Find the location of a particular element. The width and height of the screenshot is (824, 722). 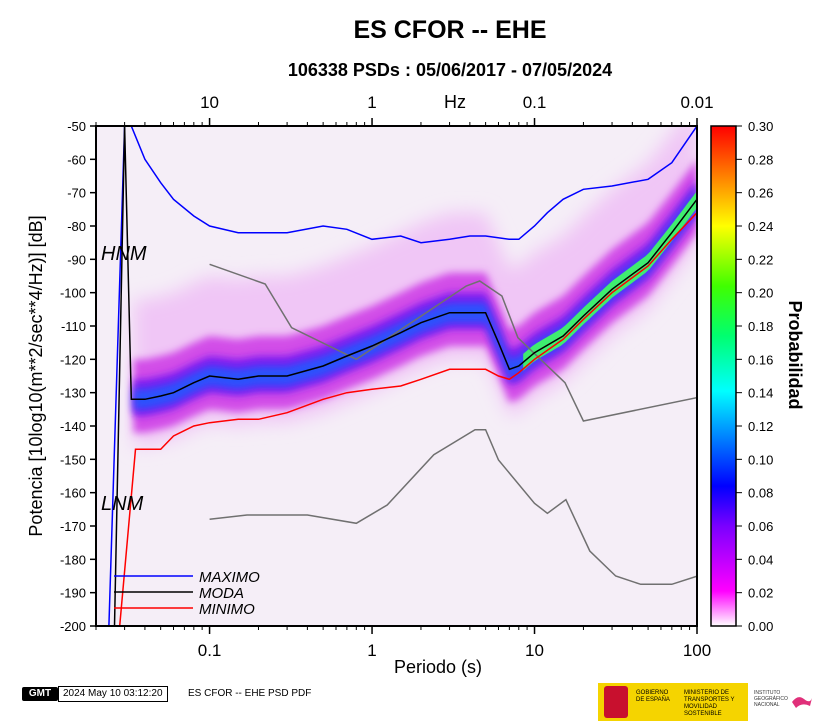

y-tick-label: -200 is located at coordinates (73, 626).